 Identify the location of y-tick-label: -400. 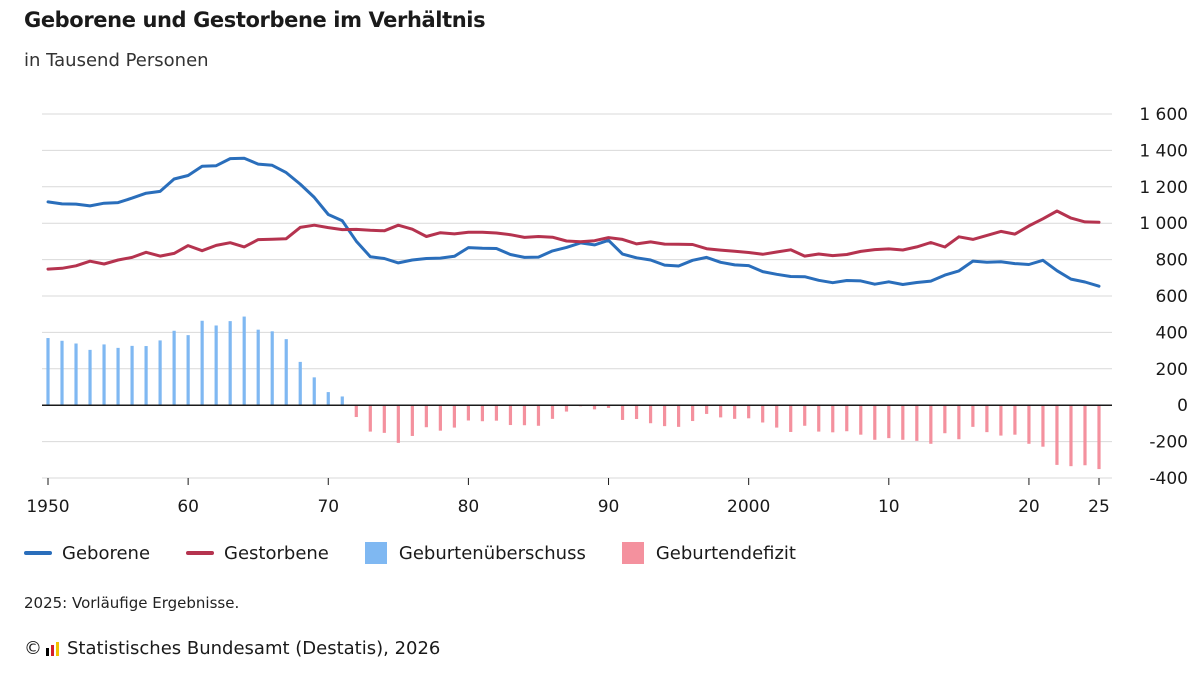
(1168, 479).